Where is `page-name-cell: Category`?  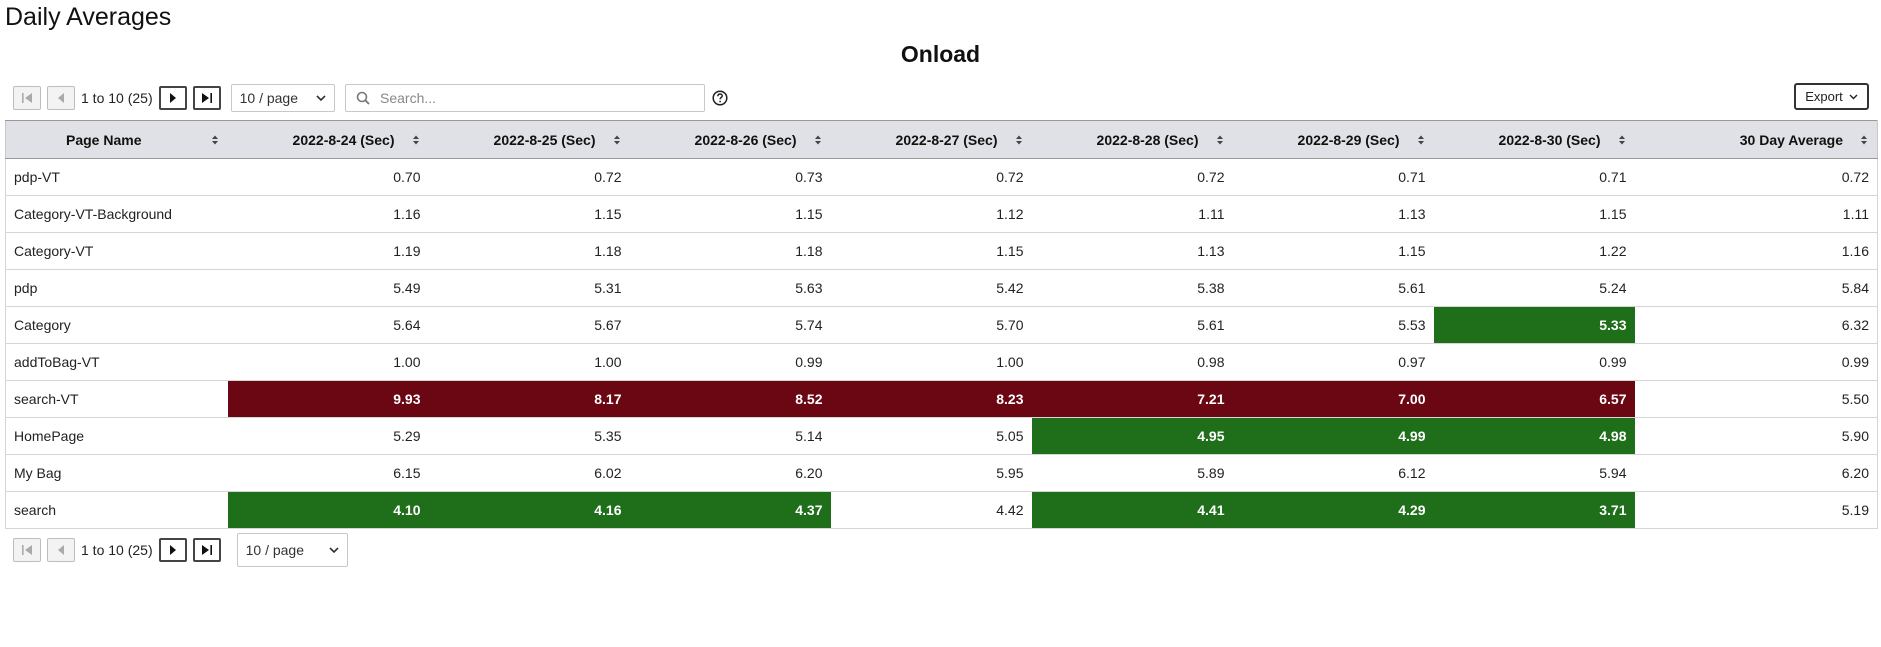 page-name-cell: Category is located at coordinates (116, 325).